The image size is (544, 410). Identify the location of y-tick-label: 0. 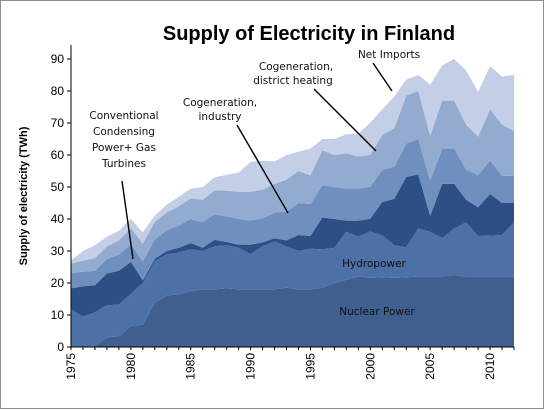
(60, 347).